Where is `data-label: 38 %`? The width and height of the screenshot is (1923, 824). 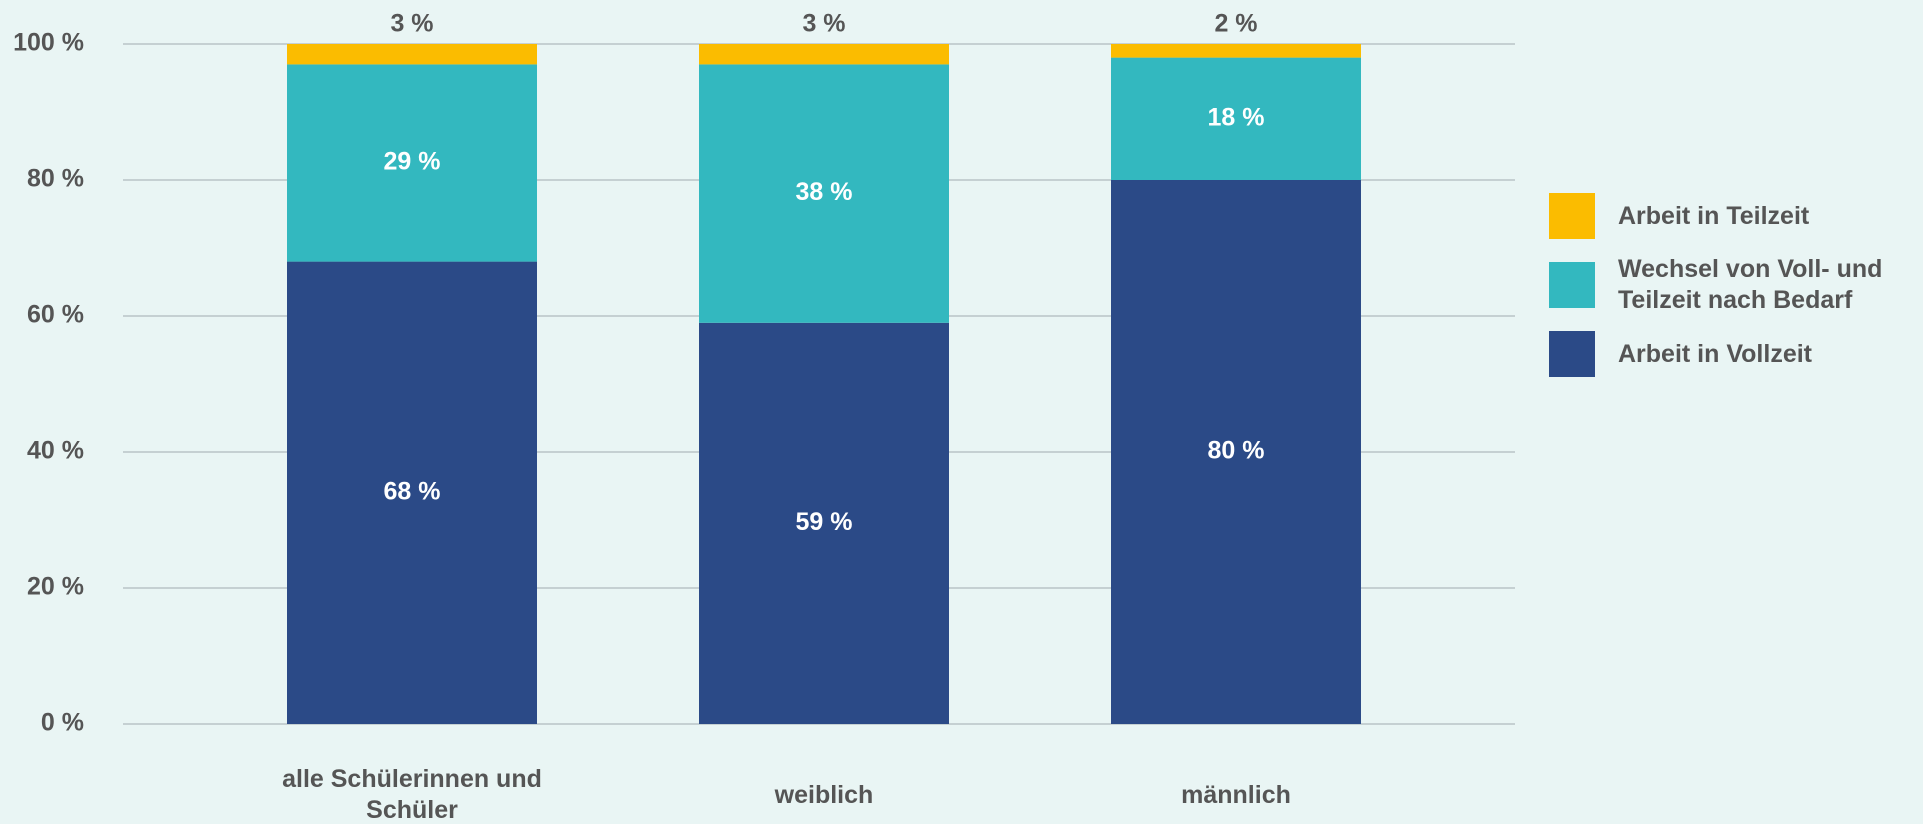 data-label: 38 % is located at coordinates (824, 192).